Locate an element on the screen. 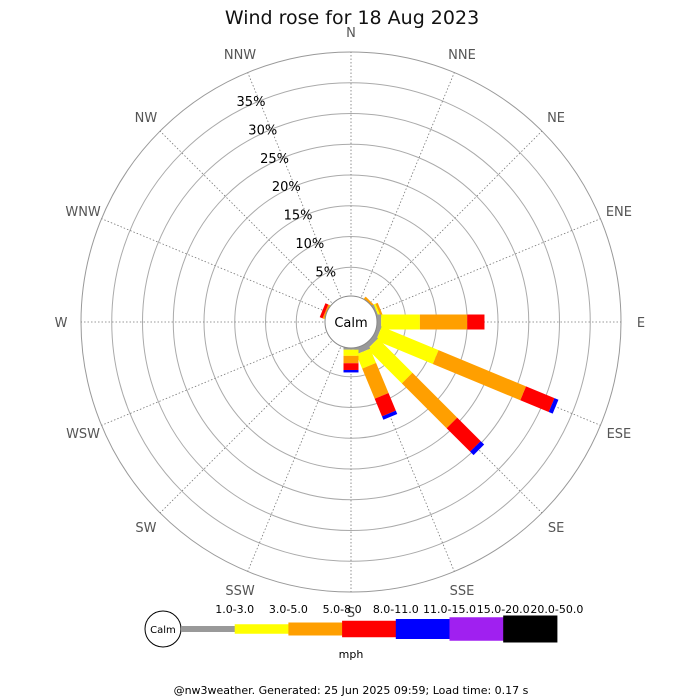 The height and width of the screenshot is (700, 700). bar-wnw-8.0-11.0 is located at coordinates (324, 311).